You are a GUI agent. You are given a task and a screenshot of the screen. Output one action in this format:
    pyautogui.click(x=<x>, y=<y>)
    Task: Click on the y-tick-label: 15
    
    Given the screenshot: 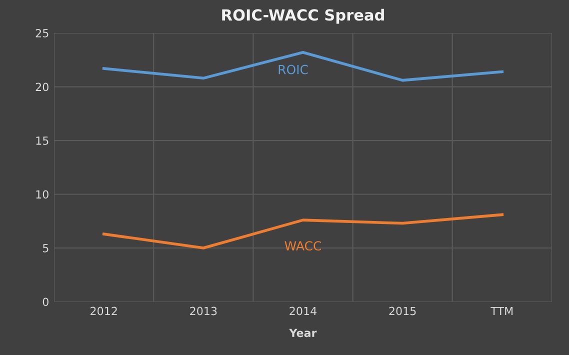 What is the action you would take?
    pyautogui.click(x=42, y=140)
    